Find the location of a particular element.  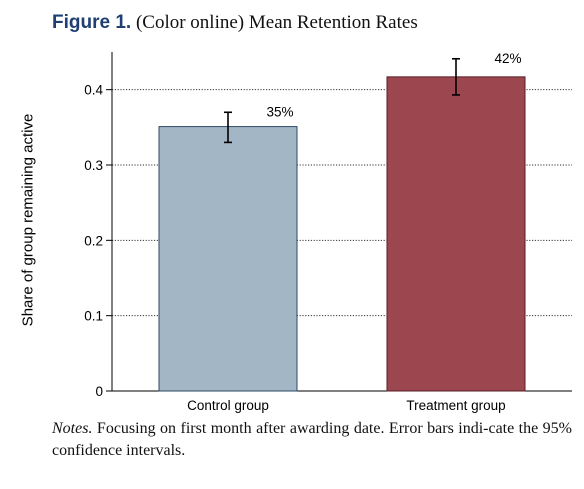

bar-value-label: 42% is located at coordinates (507, 58).